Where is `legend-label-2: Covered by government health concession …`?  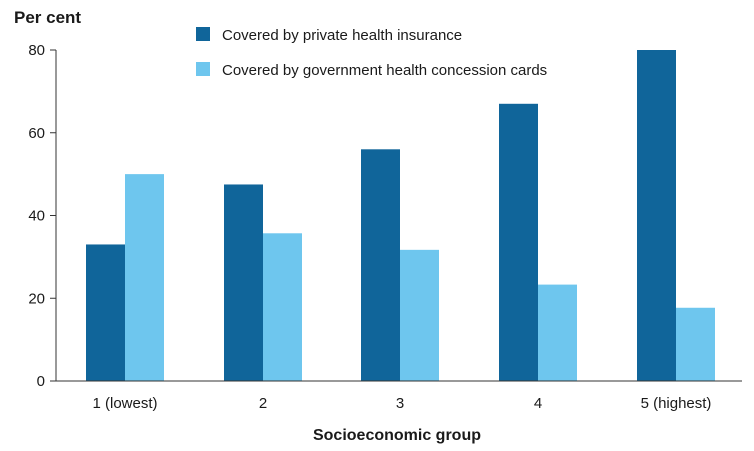
legend-label-2: Covered by government health concession … is located at coordinates (384, 70).